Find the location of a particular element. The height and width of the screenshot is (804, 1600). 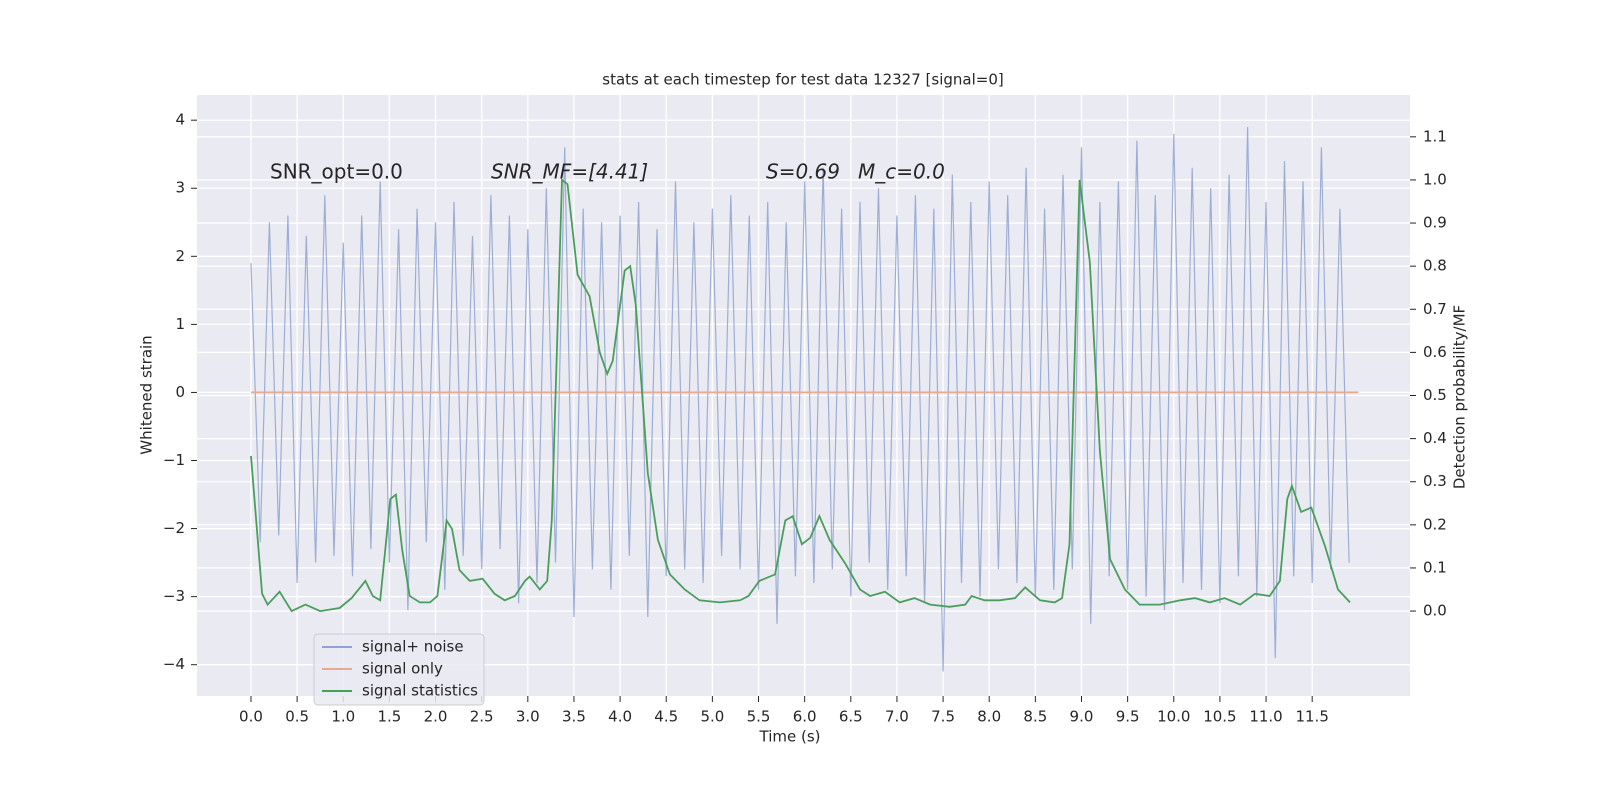

y-tick-label: −3 is located at coordinates (174, 596).